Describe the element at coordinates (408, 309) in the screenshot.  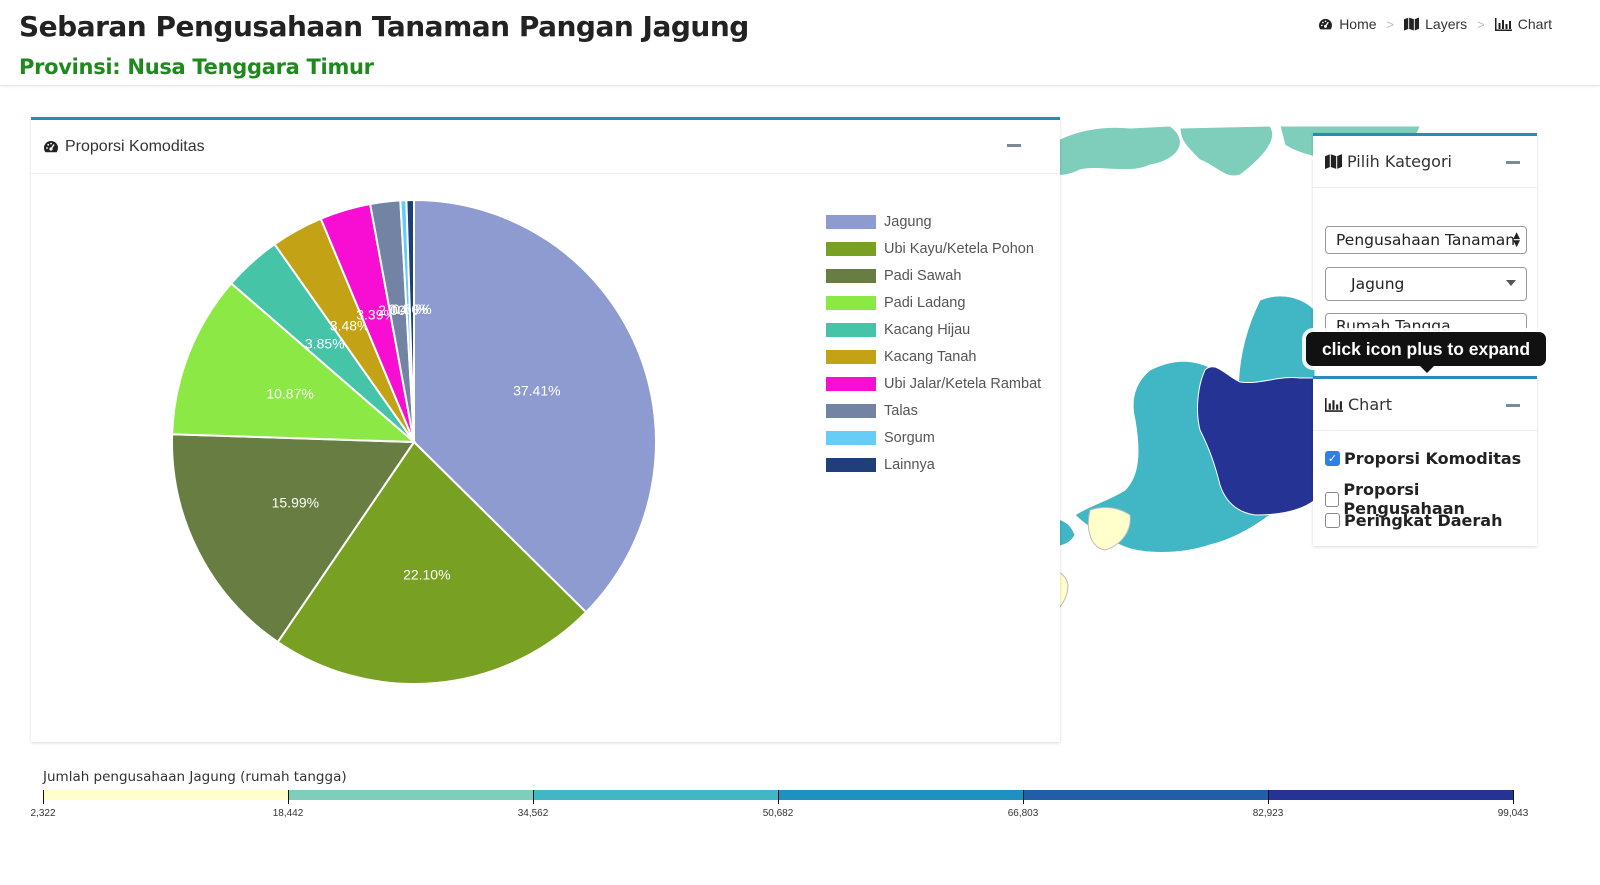
I see `pie-data-label: 0.40%` at that location.